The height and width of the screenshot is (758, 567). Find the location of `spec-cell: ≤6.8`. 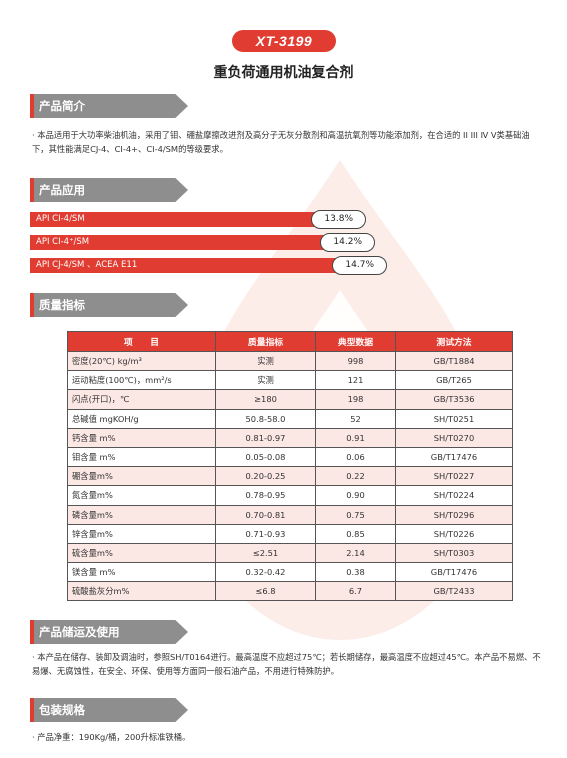

spec-cell: ≤6.8 is located at coordinates (265, 591).